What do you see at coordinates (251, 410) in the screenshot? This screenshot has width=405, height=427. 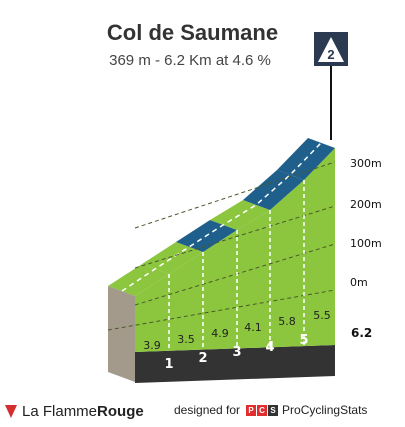 I see `pcs-letter-p: P` at bounding box center [251, 410].